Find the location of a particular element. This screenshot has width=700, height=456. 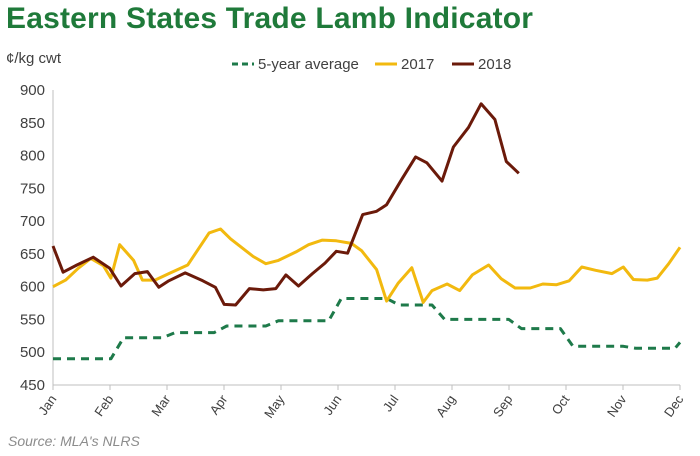

legend: 5-year average 2017 2018 is located at coordinates (371, 64).